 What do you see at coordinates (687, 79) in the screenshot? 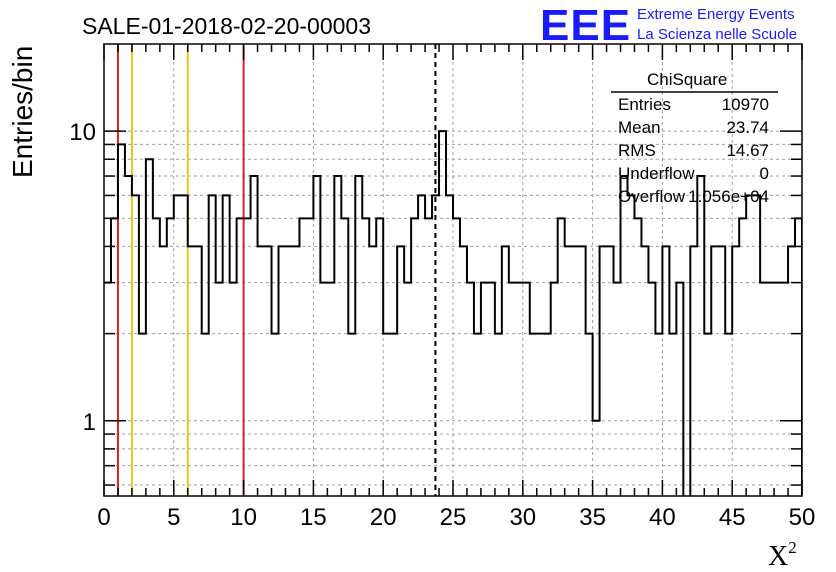
I see `stats-title: ChiSquare` at bounding box center [687, 79].